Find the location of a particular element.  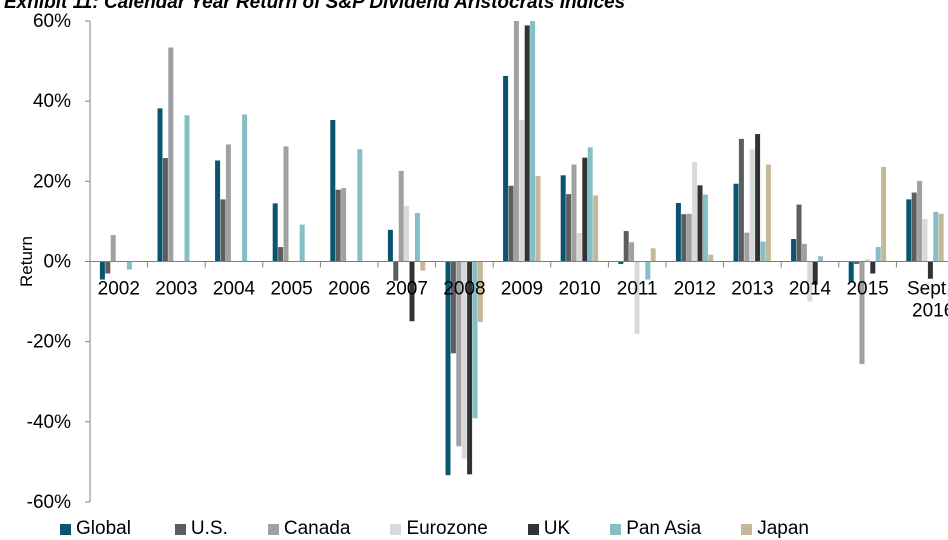

bar-canada-2006 is located at coordinates (344, 225).